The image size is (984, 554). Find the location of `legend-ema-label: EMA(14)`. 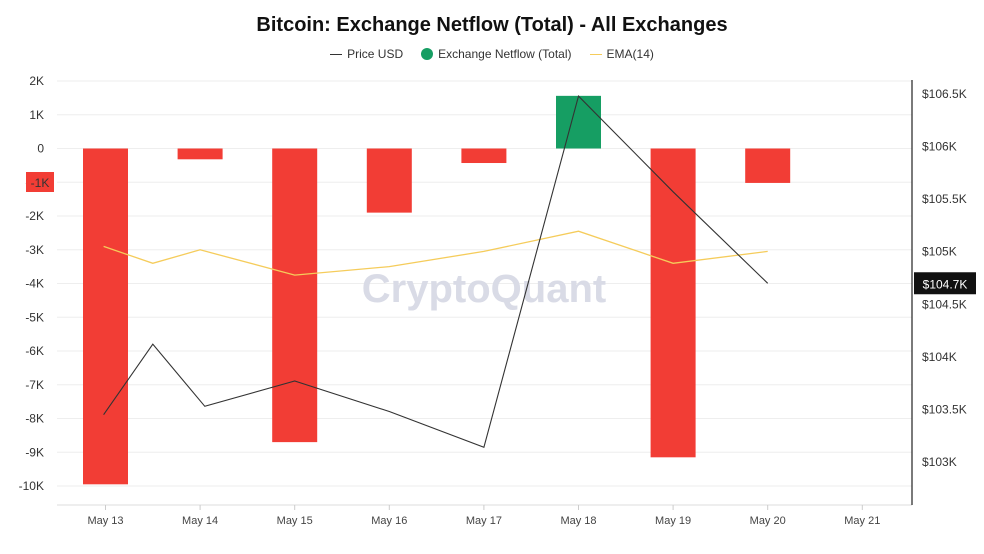

legend-ema-label: EMA(14) is located at coordinates (630, 54).